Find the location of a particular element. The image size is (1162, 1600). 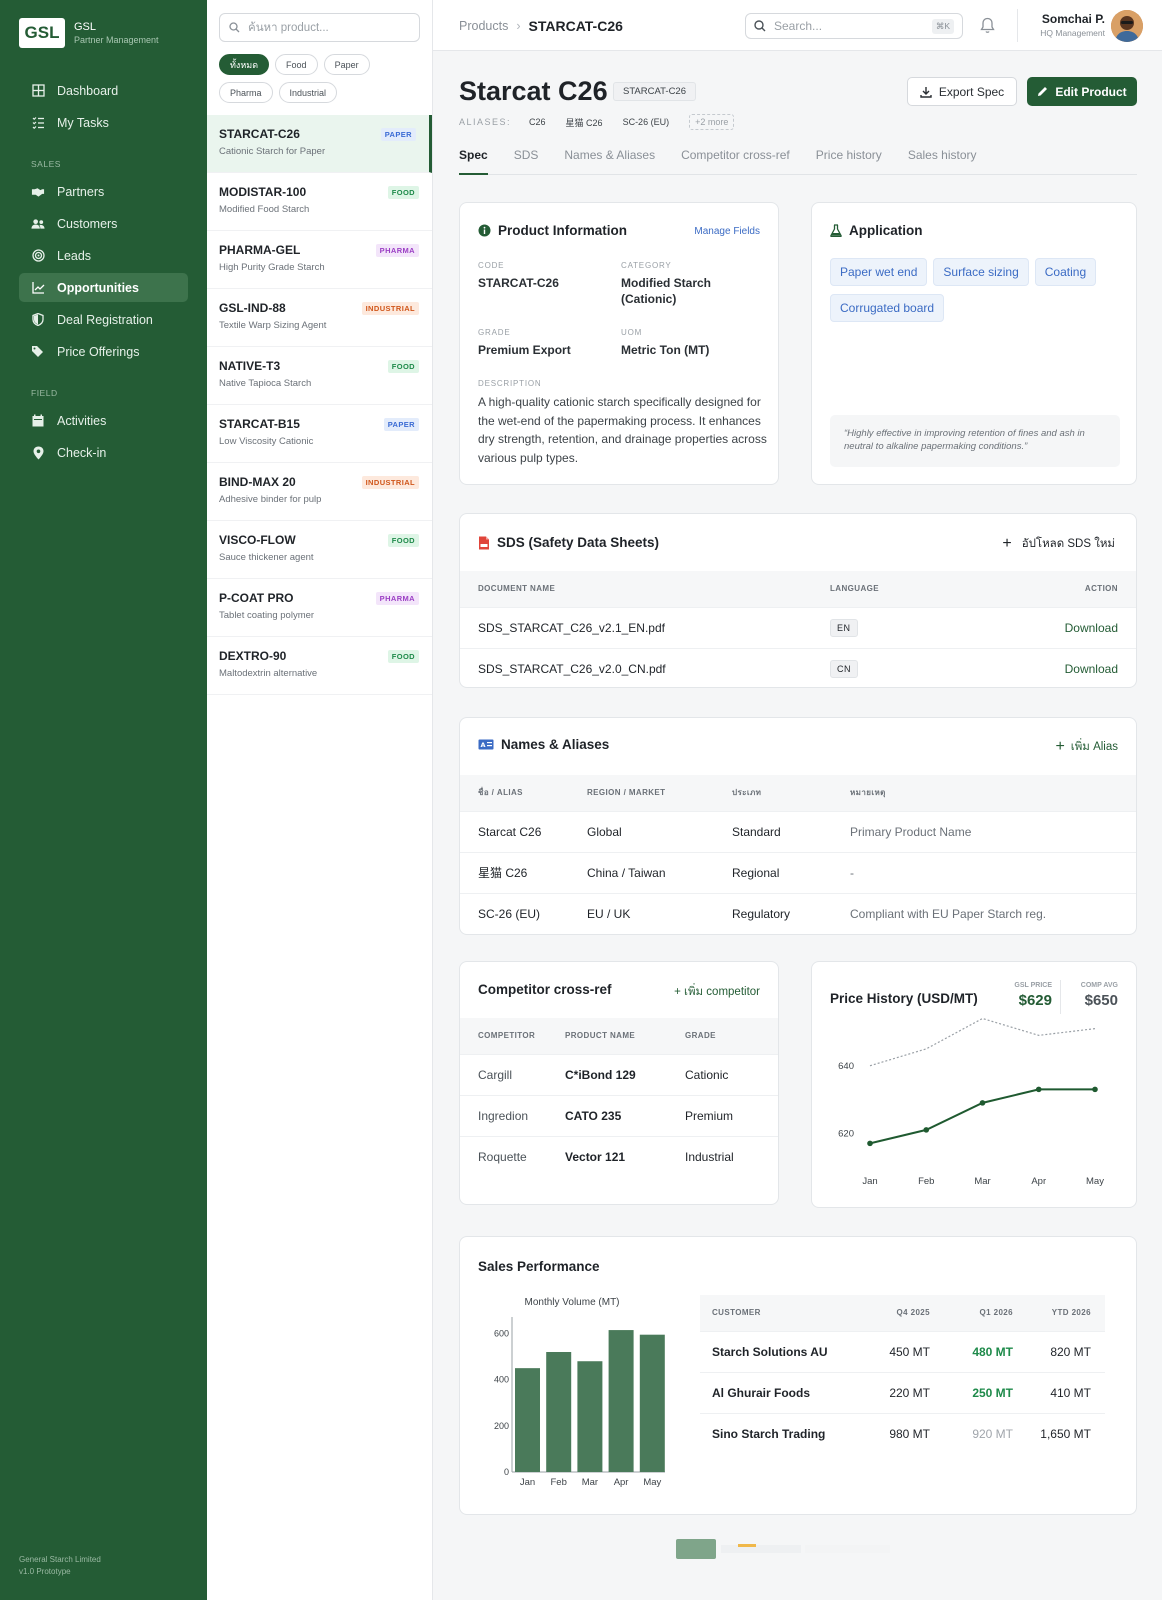

competitor-product: C*iBond 129 is located at coordinates (625, 1074).